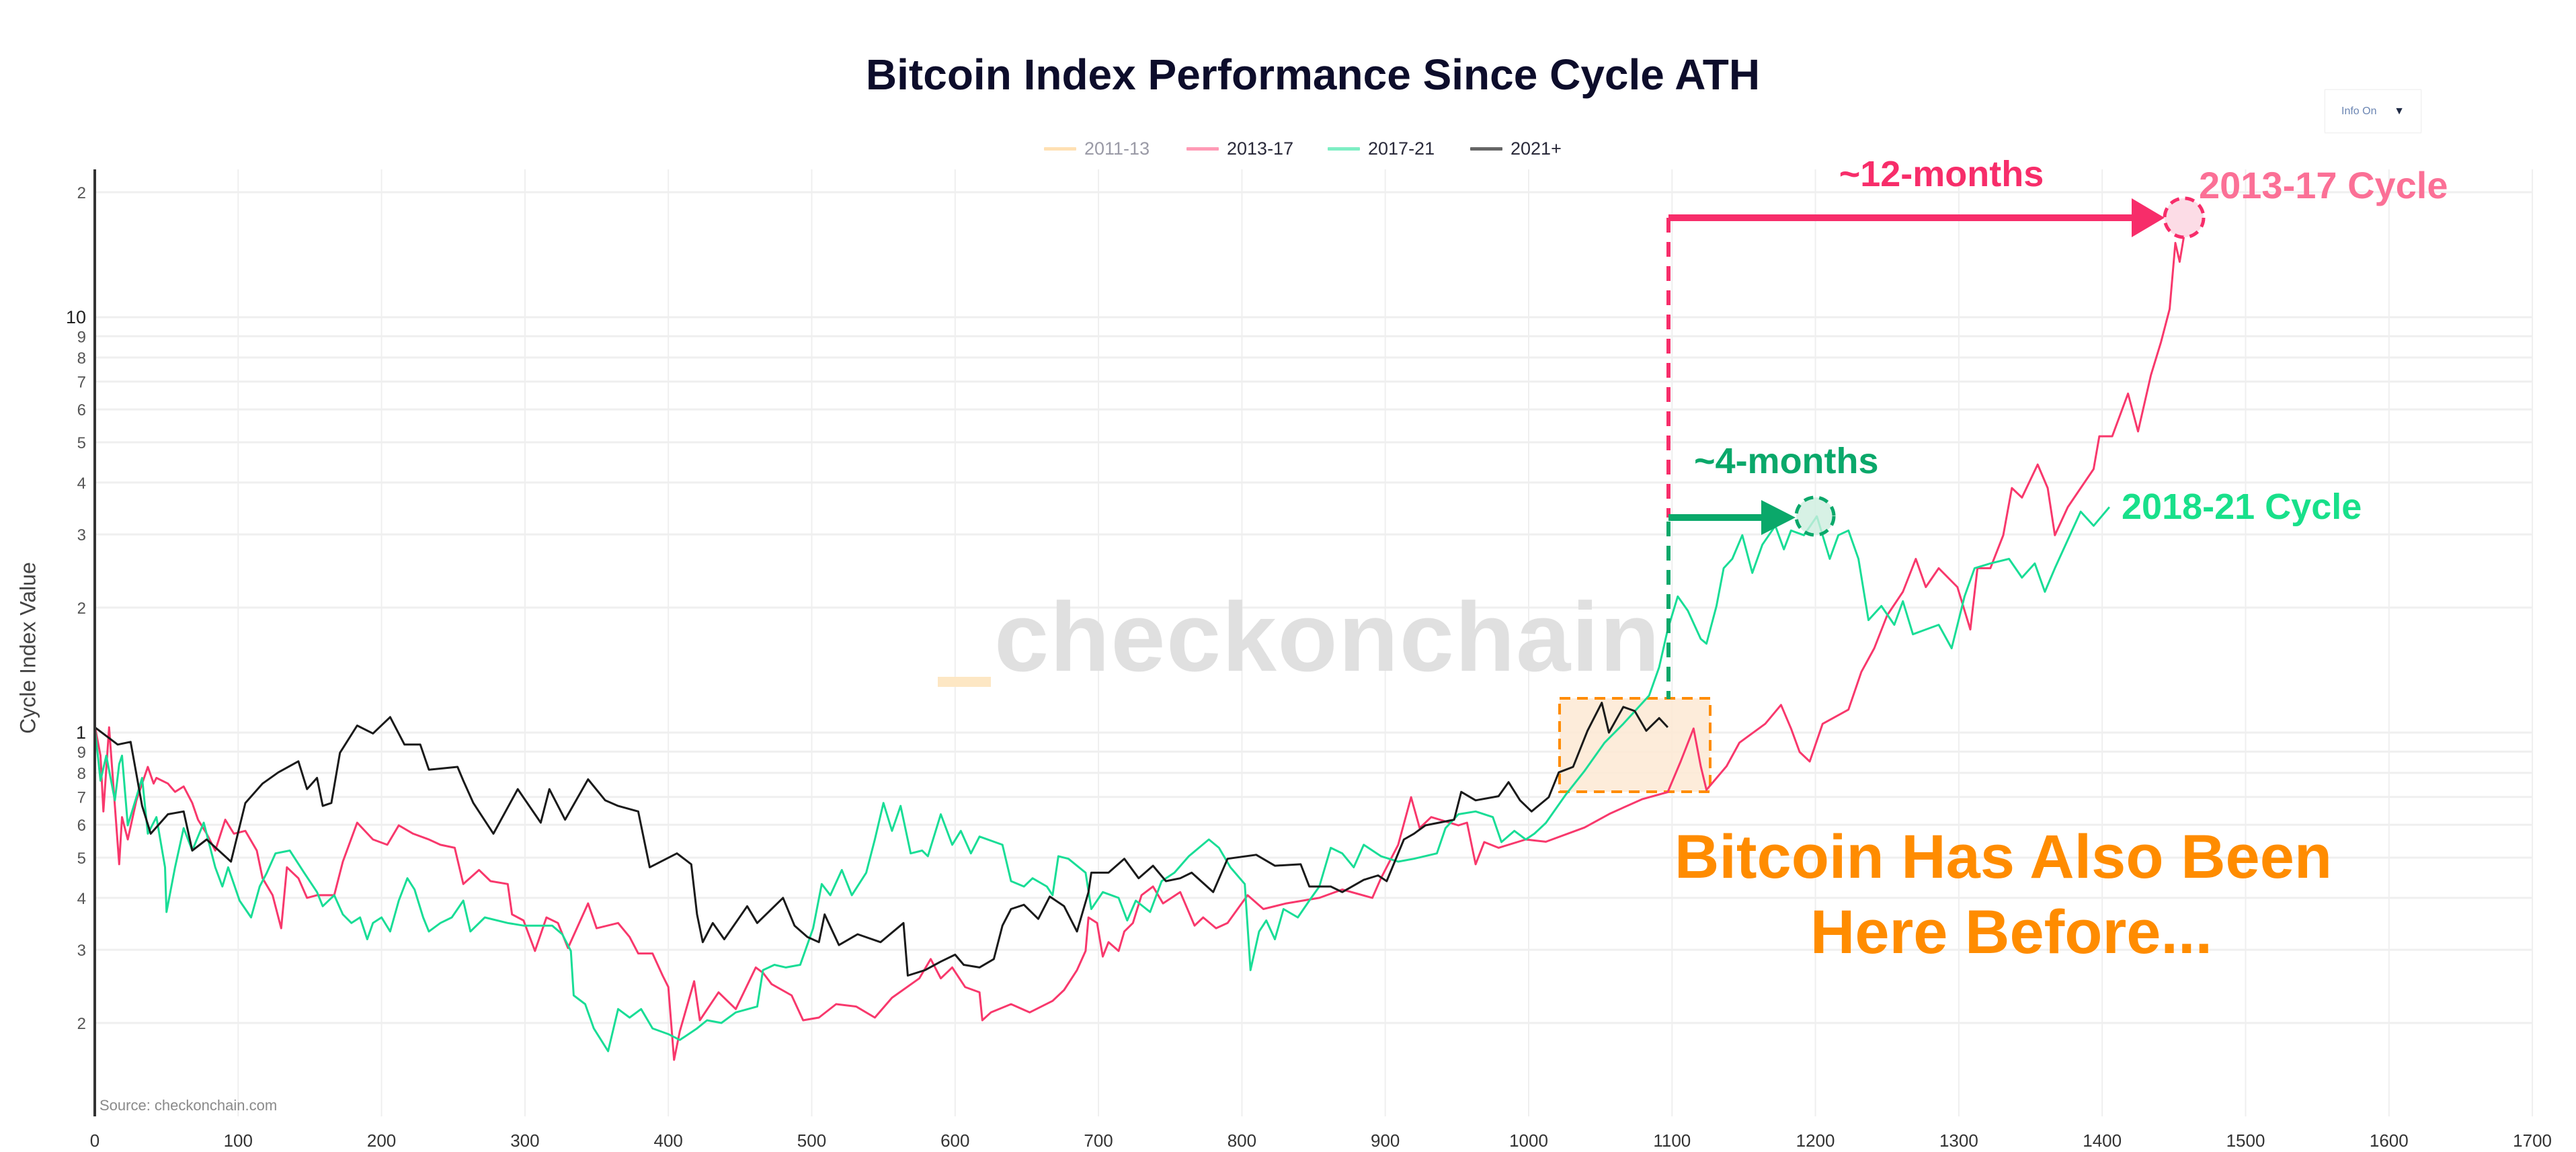 The image size is (2576, 1152). What do you see at coordinates (1958, 1141) in the screenshot?
I see `x-tick-label: 1300` at bounding box center [1958, 1141].